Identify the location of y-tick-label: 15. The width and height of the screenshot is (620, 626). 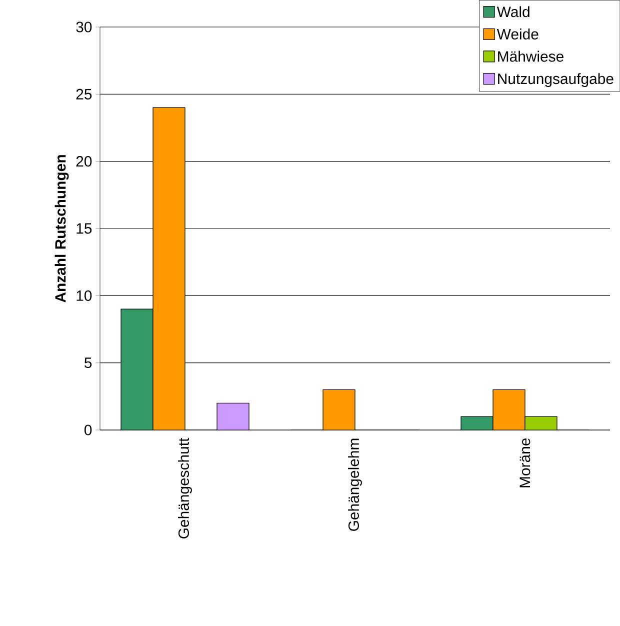
(84, 228).